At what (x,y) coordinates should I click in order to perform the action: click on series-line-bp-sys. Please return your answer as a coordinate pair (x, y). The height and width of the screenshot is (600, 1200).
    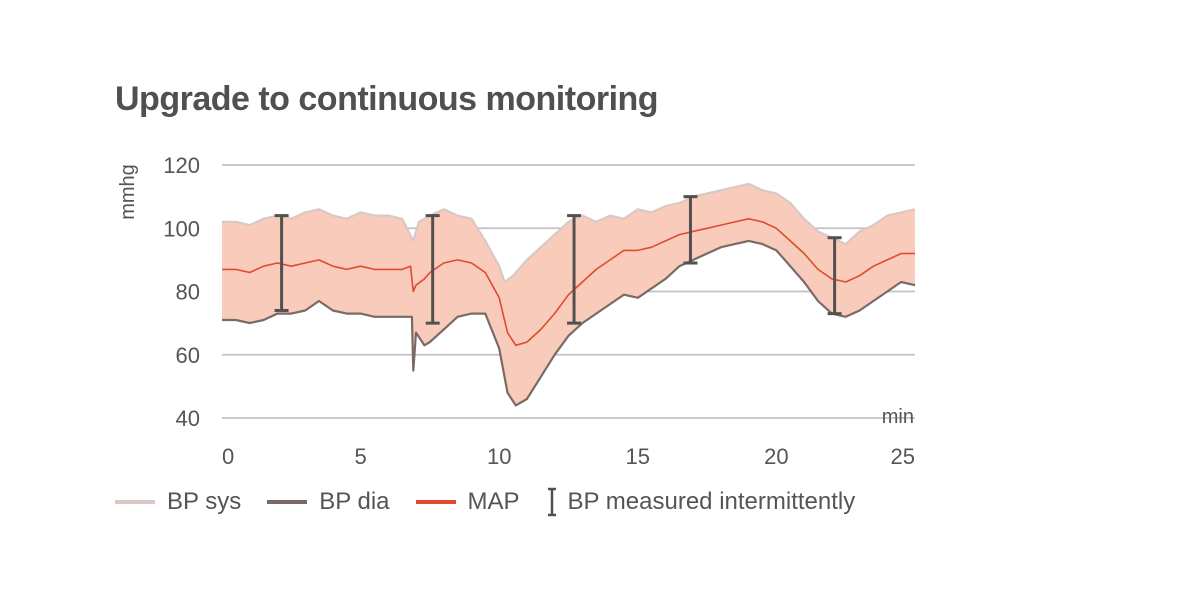
    Looking at the image, I should click on (569, 233).